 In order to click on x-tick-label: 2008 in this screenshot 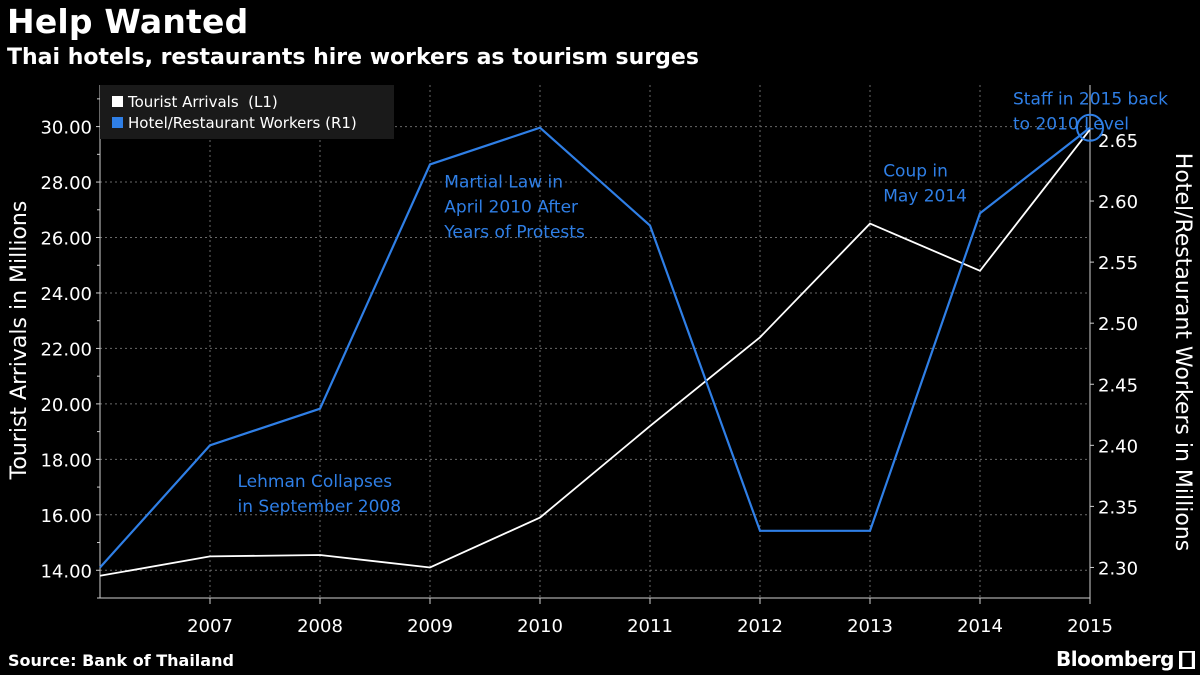, I will do `click(320, 626)`.